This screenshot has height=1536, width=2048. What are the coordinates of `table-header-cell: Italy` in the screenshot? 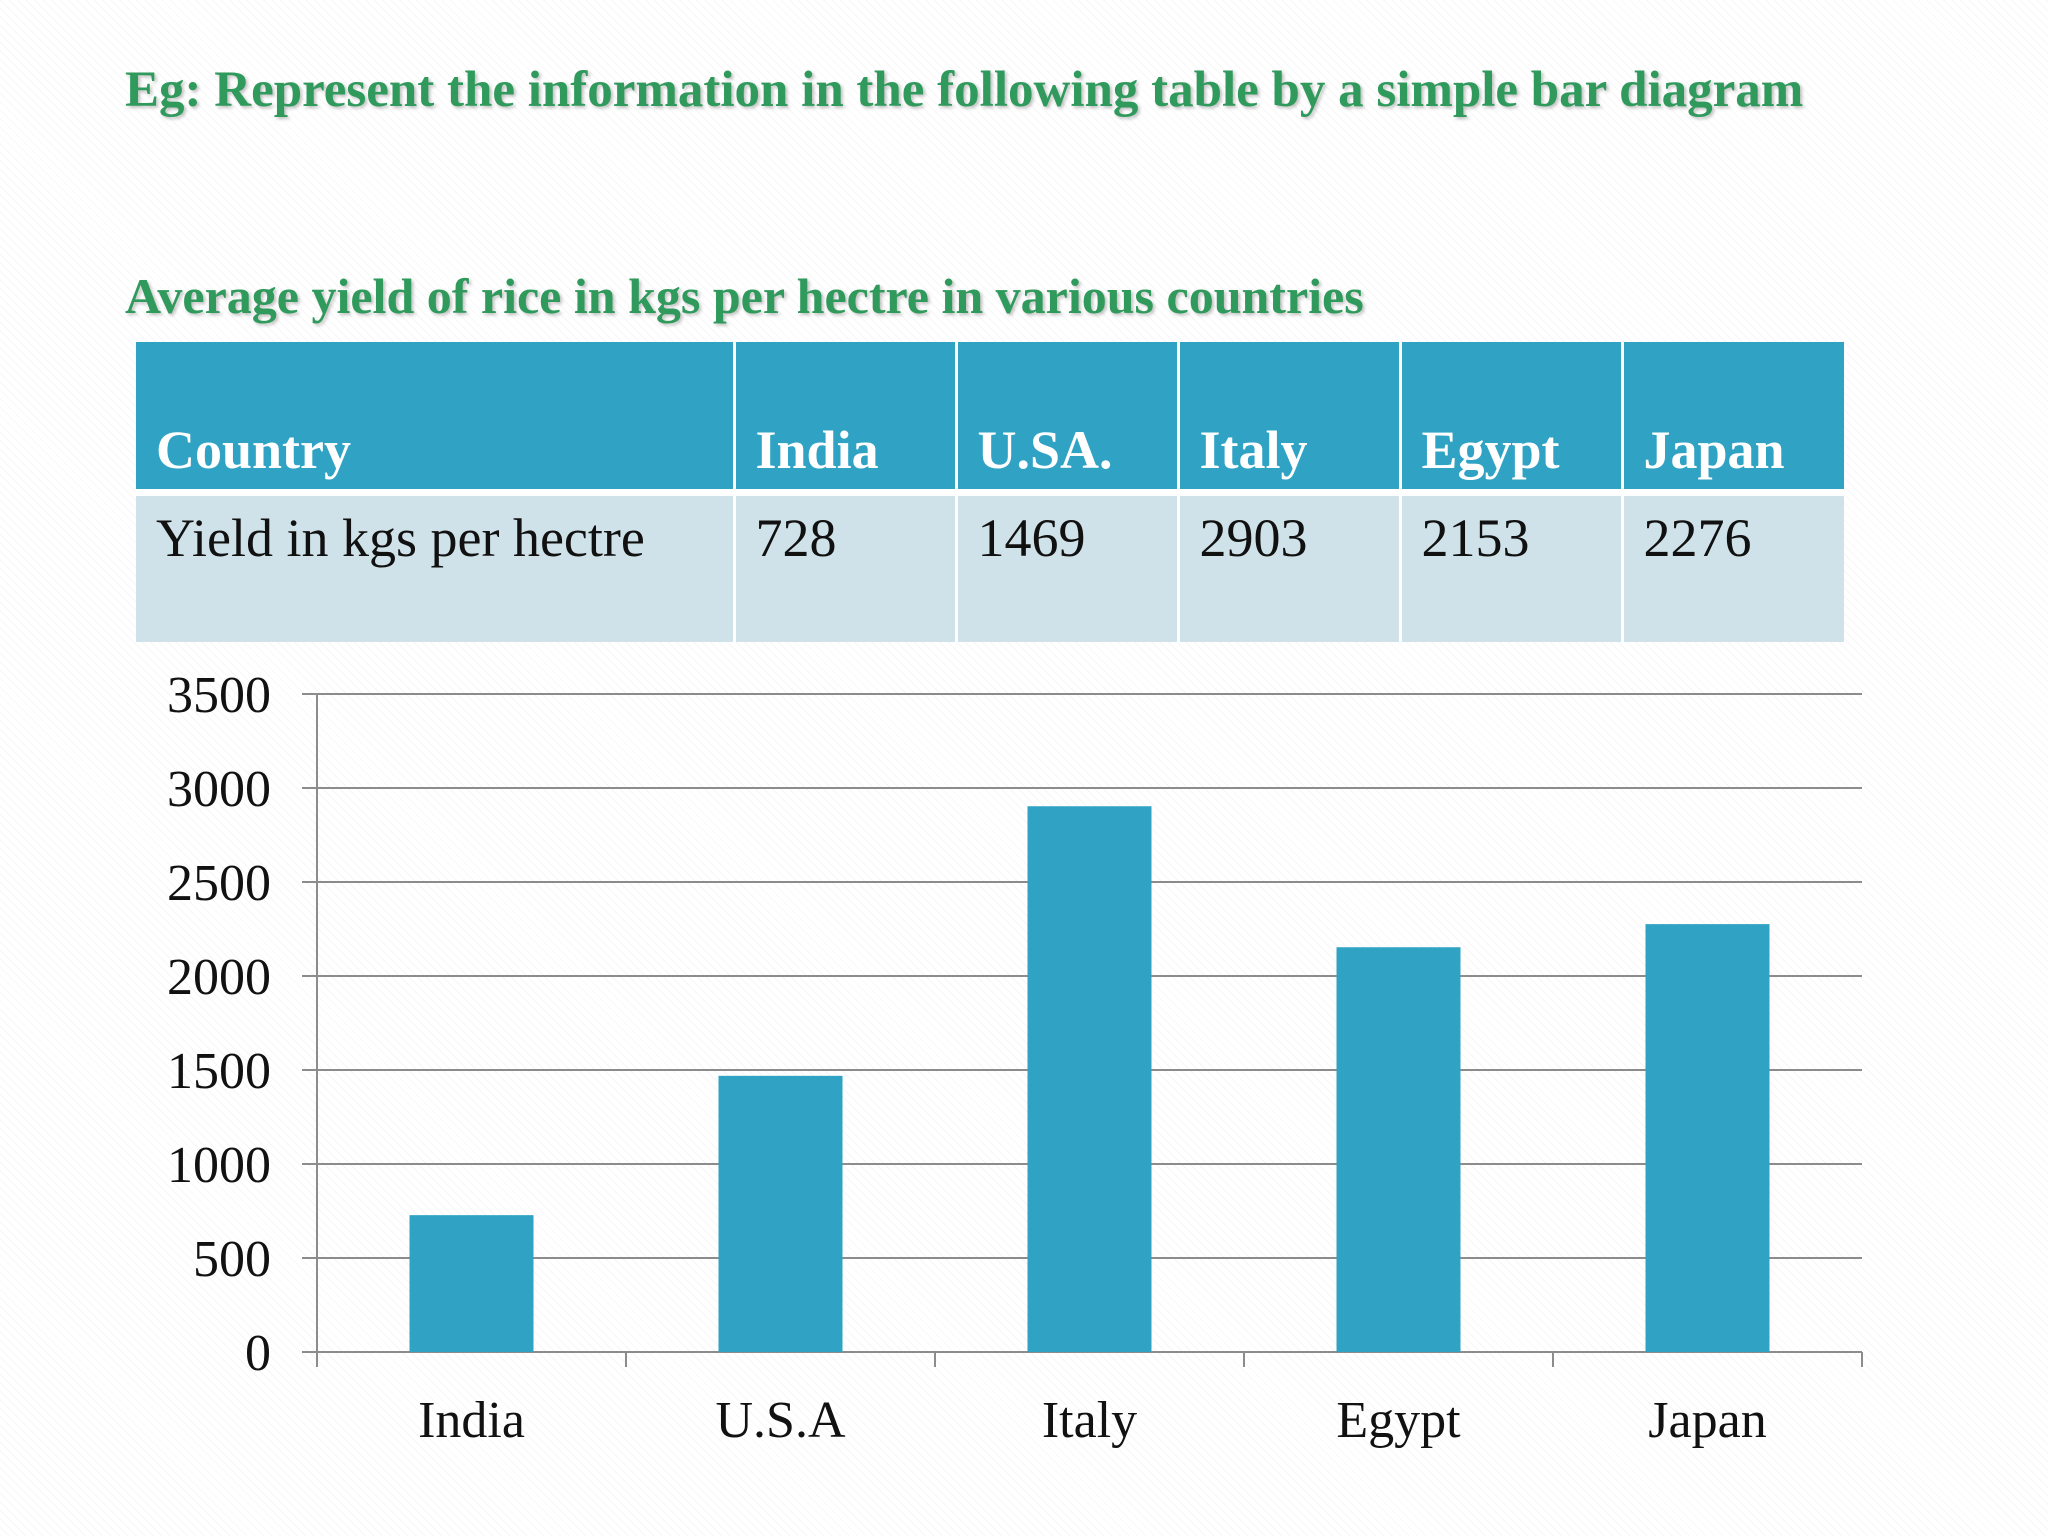 It's located at (1290, 419).